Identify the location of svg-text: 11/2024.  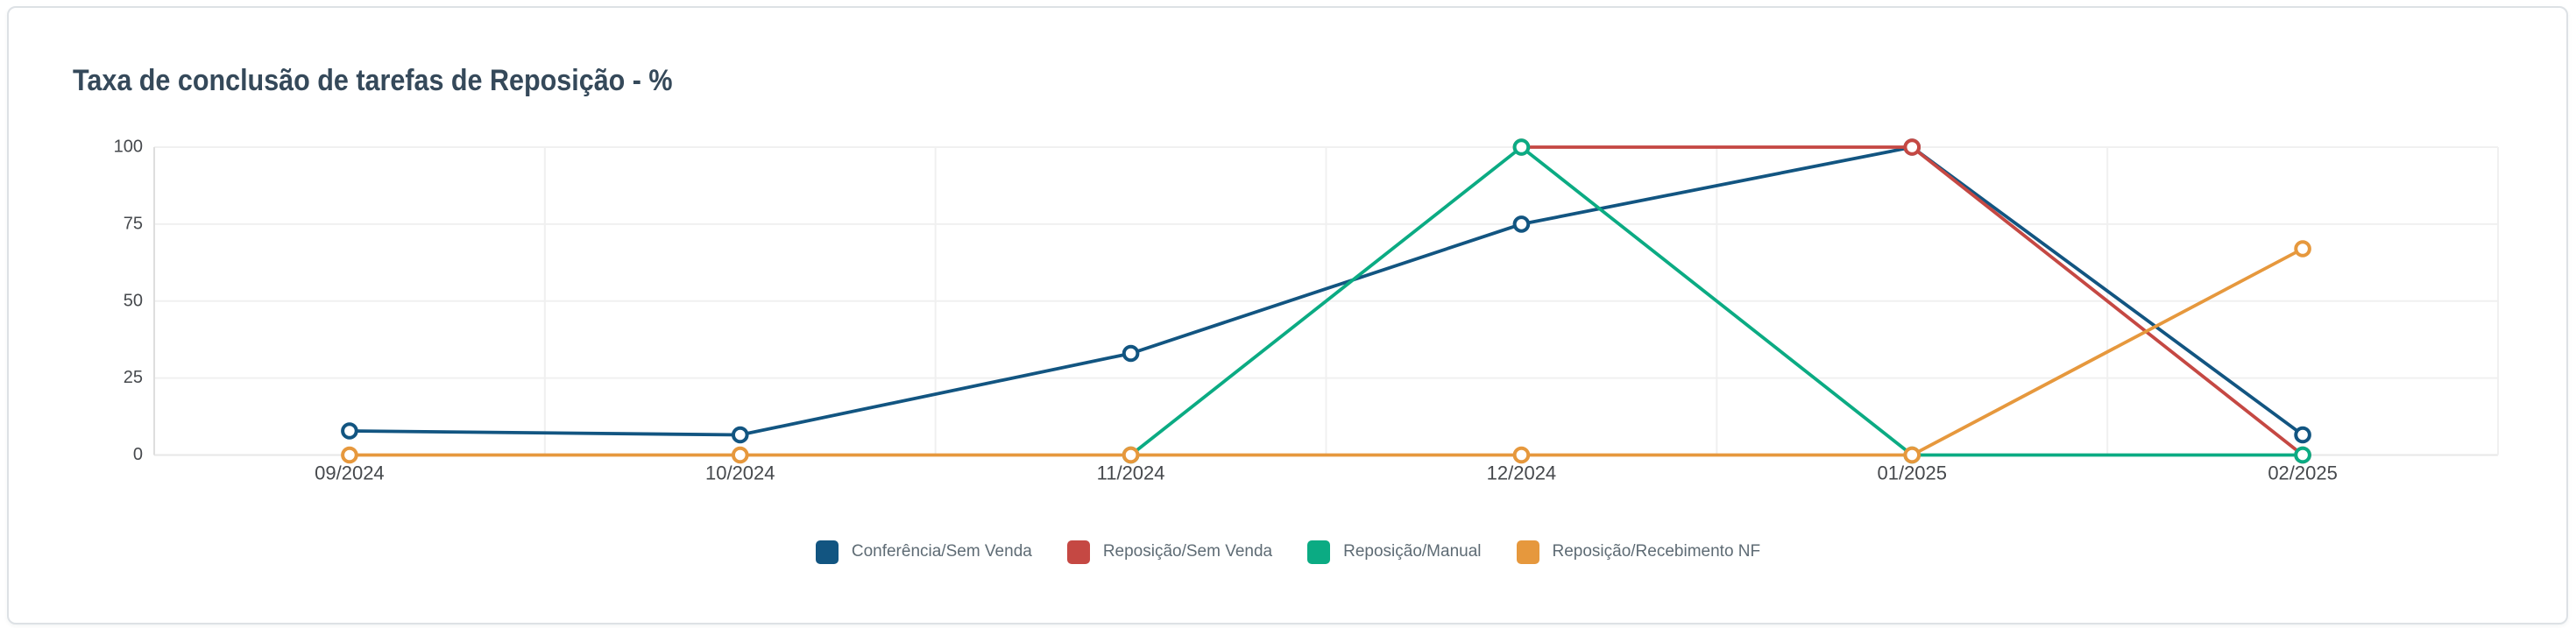
(1131, 473).